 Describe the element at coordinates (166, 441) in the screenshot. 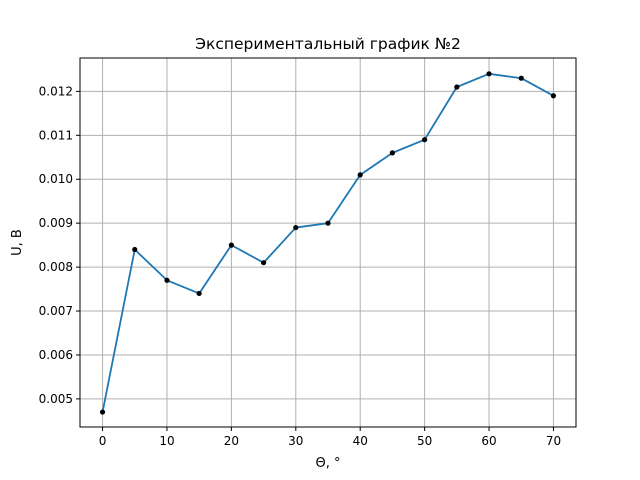

I see `x-tick-label: 10` at that location.